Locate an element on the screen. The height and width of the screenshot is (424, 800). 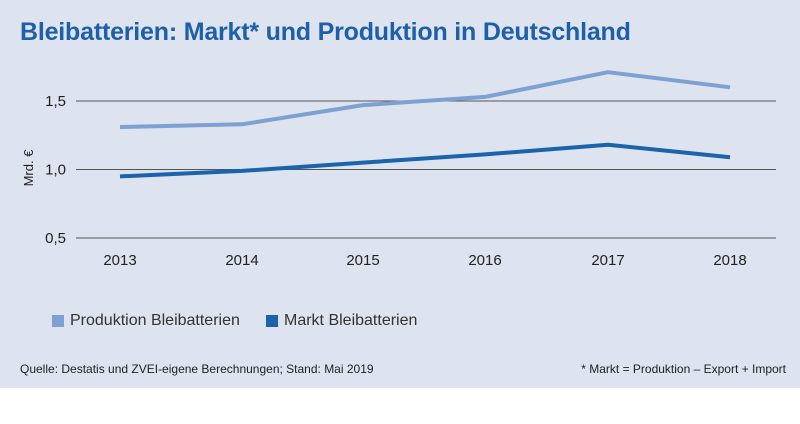
footnote: * Markt = Produktion – Export + Import is located at coordinates (683, 369).